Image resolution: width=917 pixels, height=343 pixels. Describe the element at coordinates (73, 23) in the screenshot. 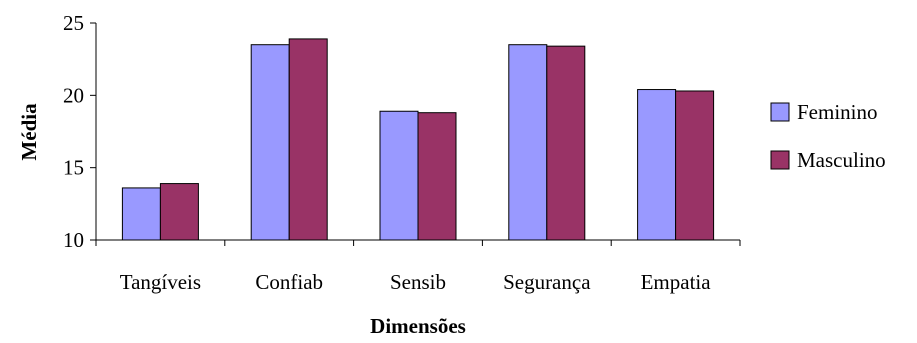

I see `y-tick-label: 25` at that location.